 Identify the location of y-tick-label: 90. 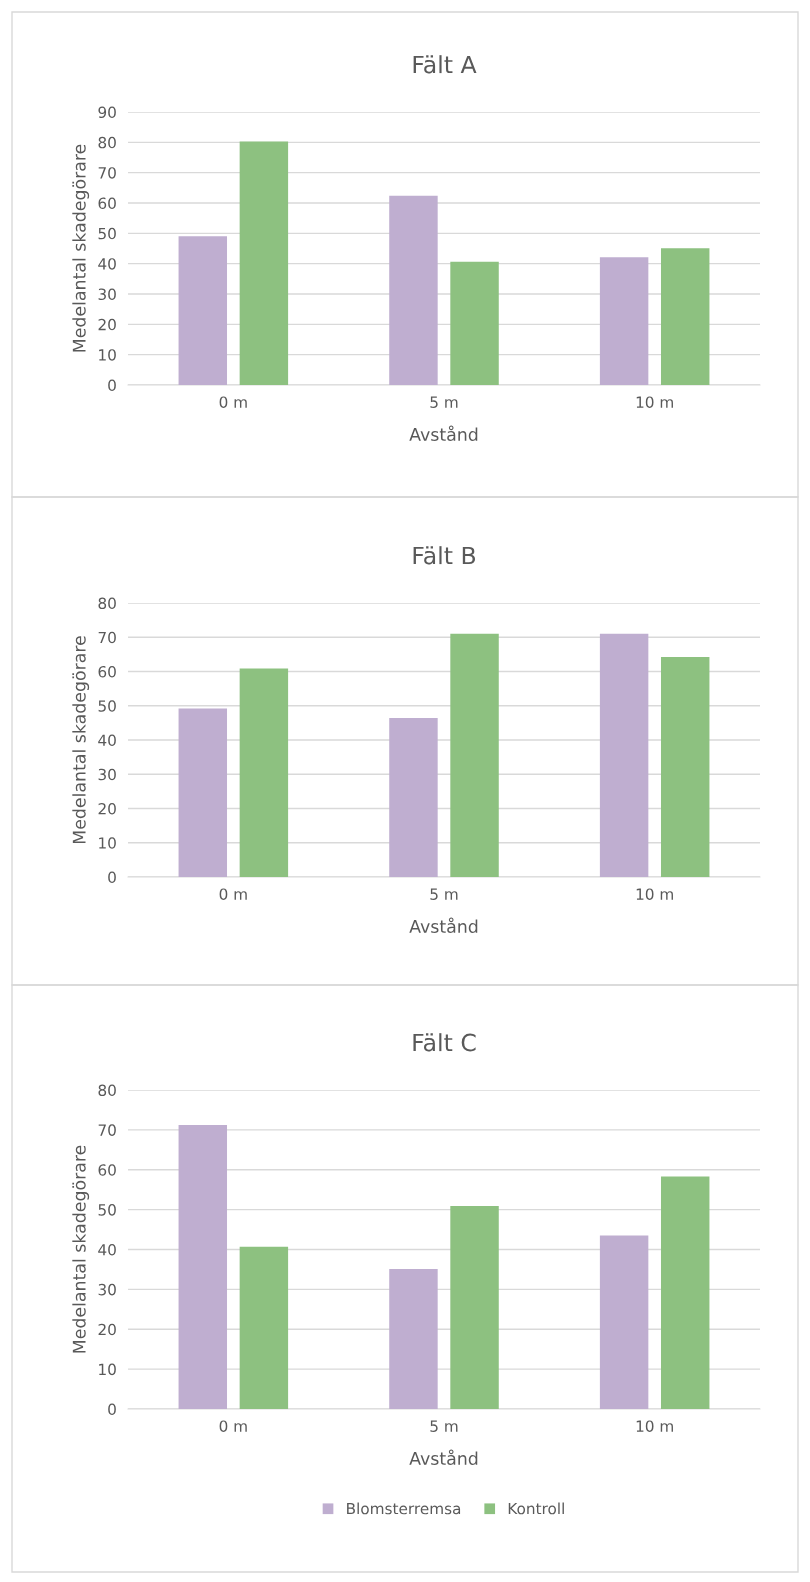
(107, 112).